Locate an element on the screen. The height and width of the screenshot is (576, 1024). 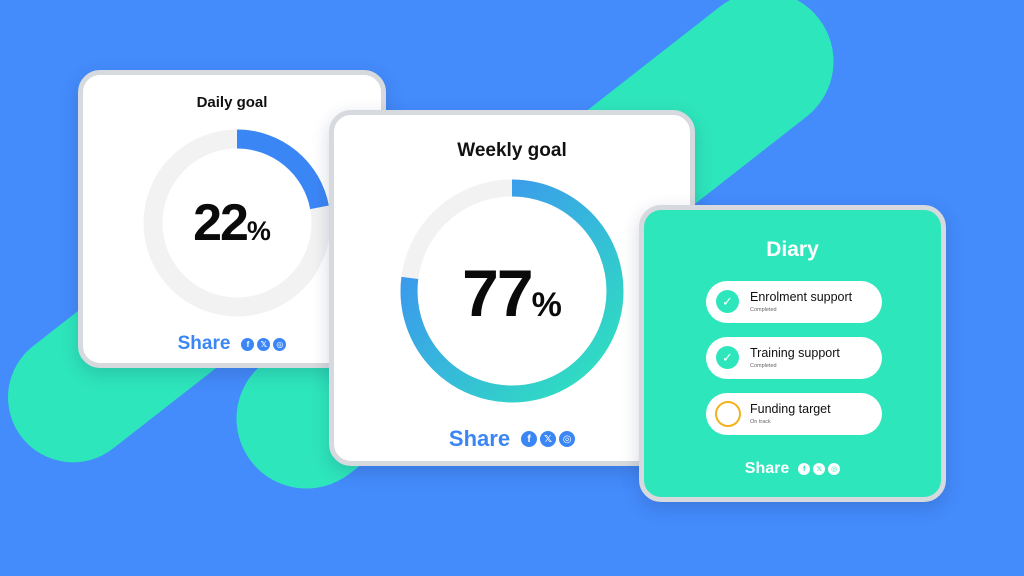
diary-item: ✓ Training support Completed is located at coordinates (794, 358).